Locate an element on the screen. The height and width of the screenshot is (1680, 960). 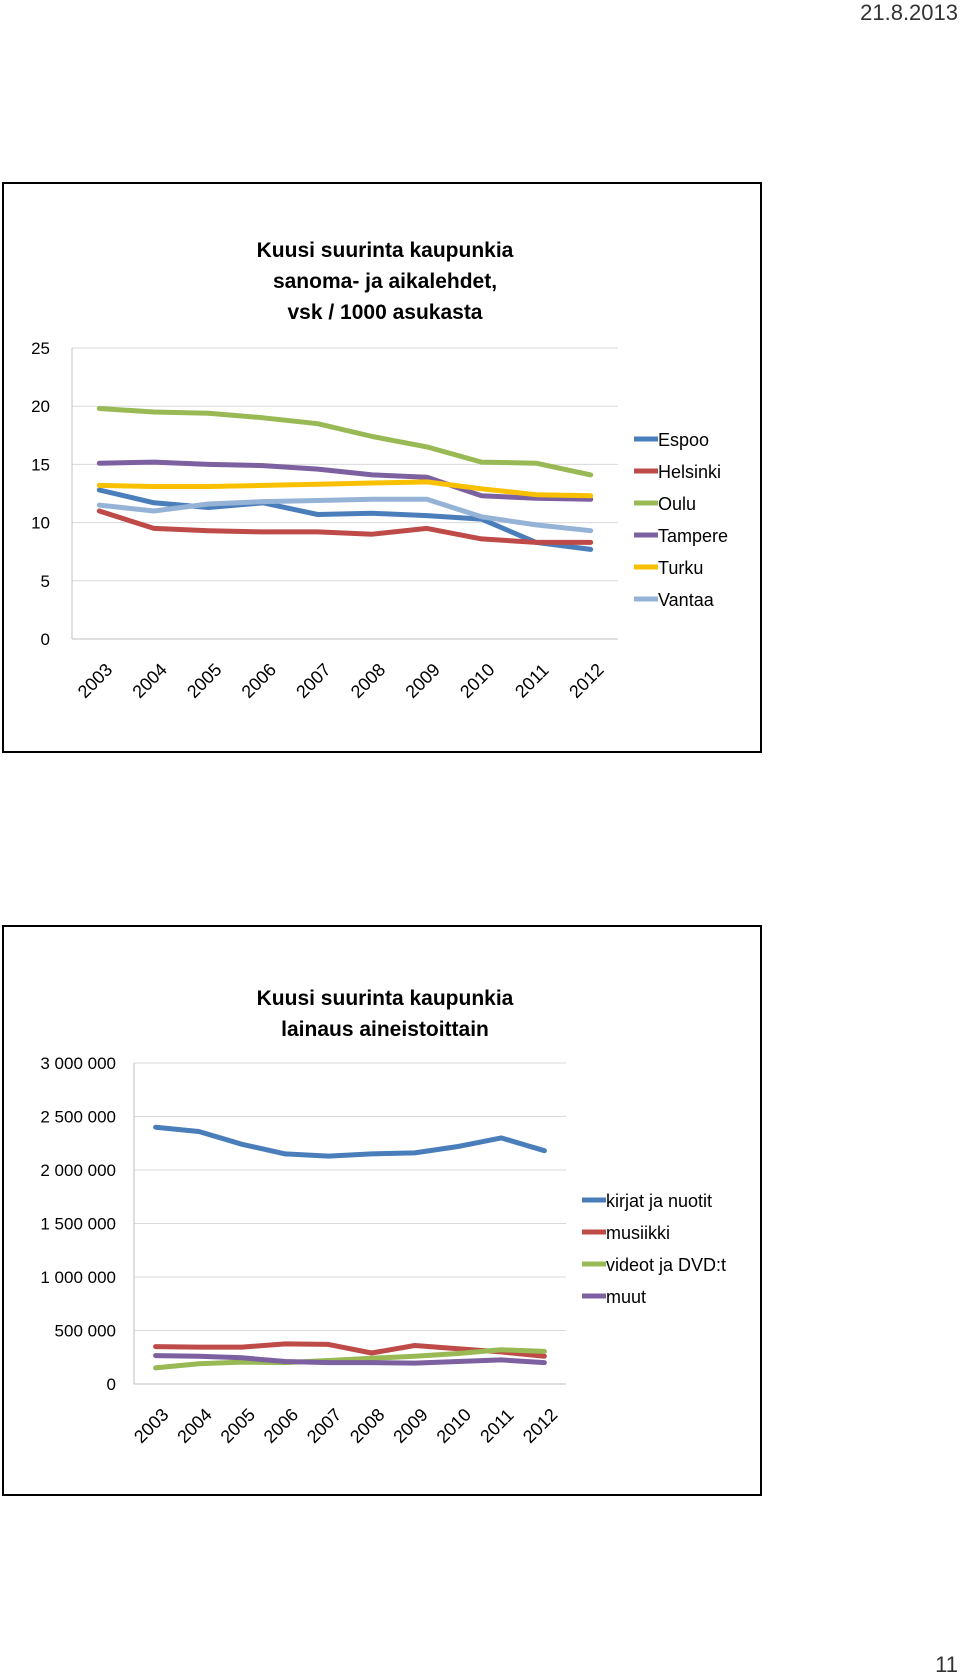
y-tick-label: 20 is located at coordinates (40, 406).